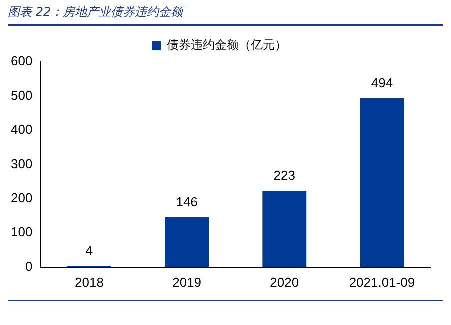  Describe the element at coordinates (21, 61) in the screenshot. I see `y-tick-label: 600` at that location.